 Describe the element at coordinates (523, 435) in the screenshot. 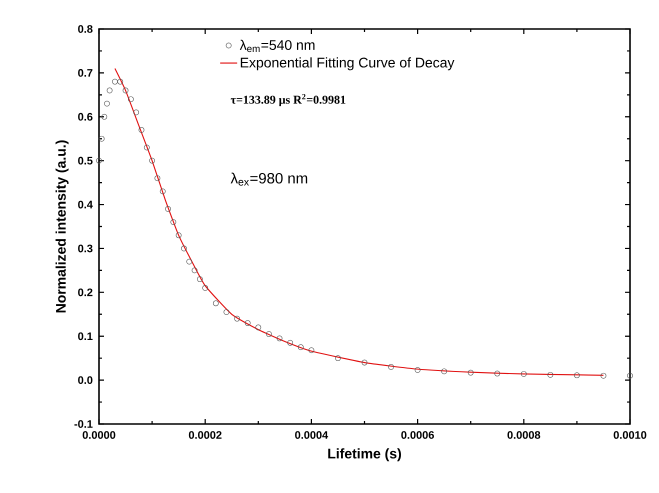

I see `x-tick-label: 0.0008` at that location.